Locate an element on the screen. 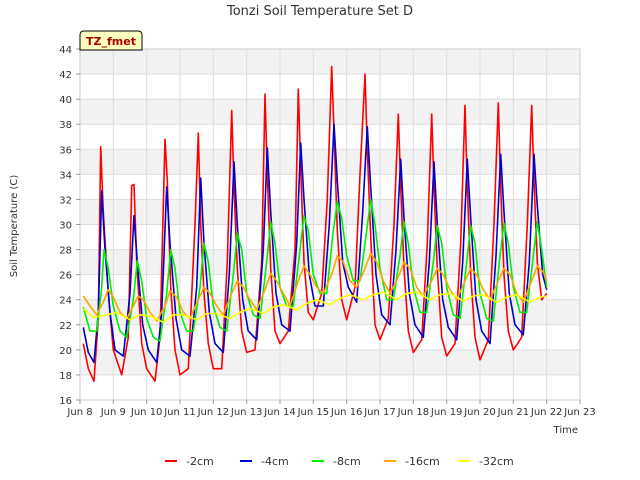 The width and height of the screenshot is (640, 480). legend-item: -32cm is located at coordinates (486, 461).